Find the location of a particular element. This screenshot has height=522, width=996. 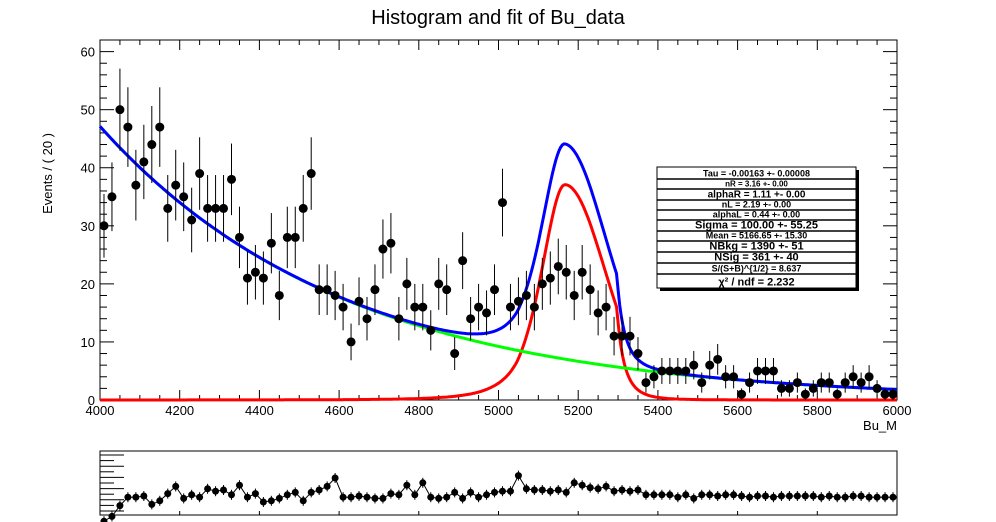

x-tick-label: 5800 is located at coordinates (817, 410).